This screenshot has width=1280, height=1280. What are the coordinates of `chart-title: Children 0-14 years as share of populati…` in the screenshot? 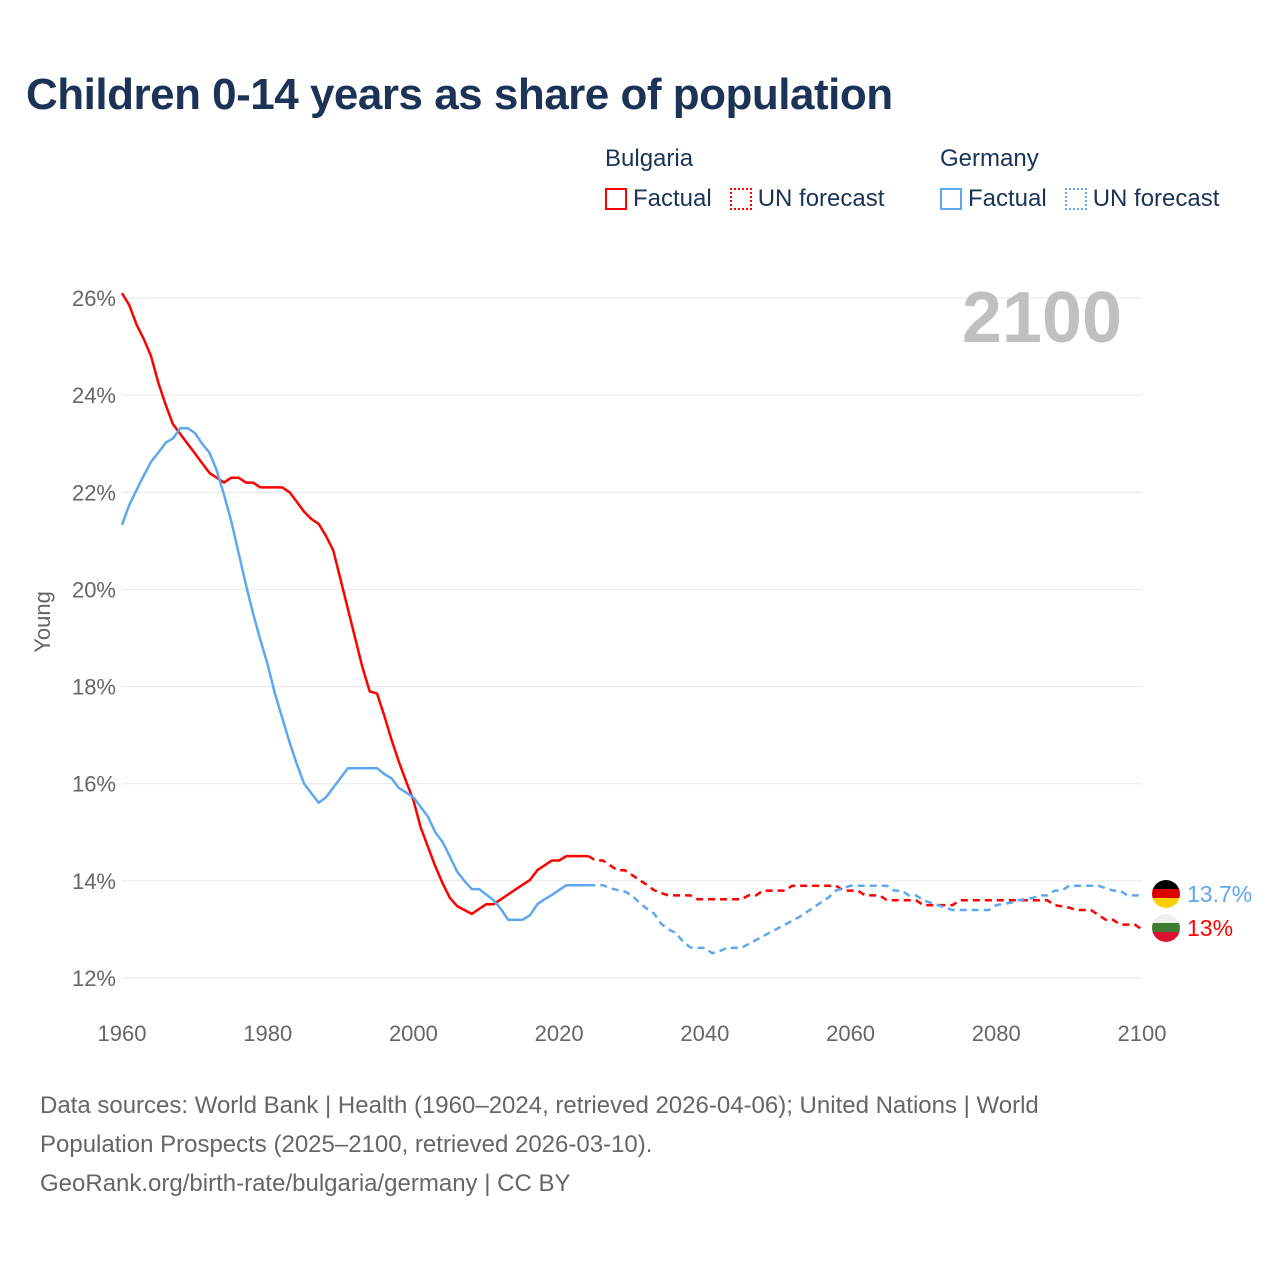 It's located at (459, 94).